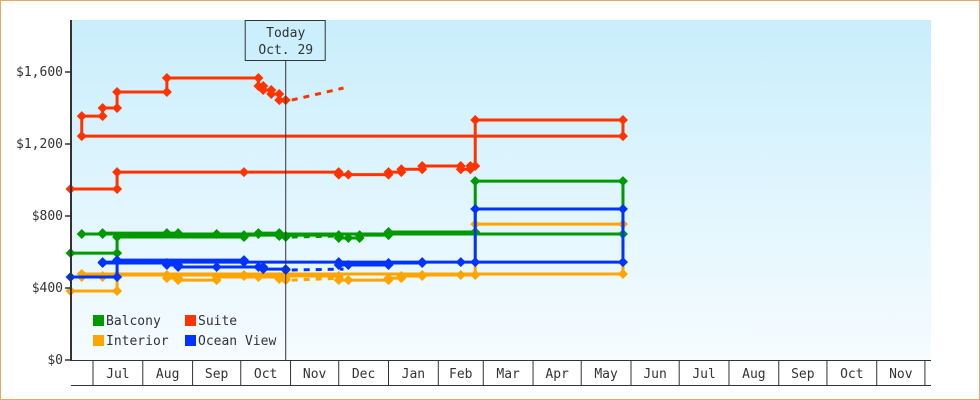  Describe the element at coordinates (237, 341) in the screenshot. I see `legend-label: Ocean View` at that location.